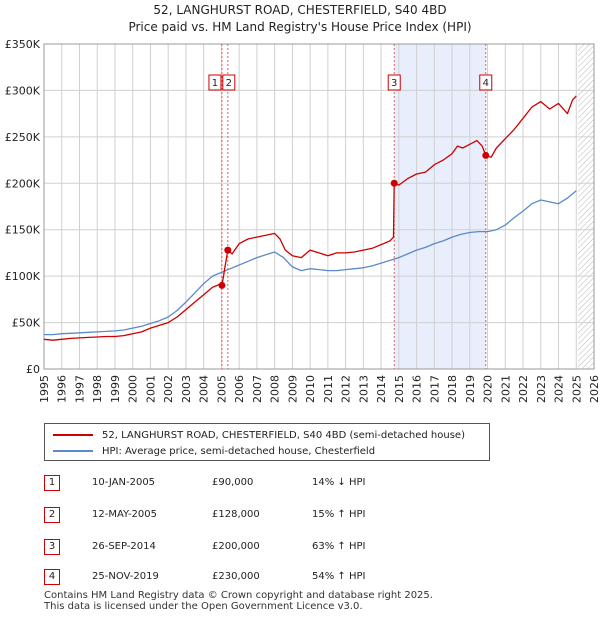 This screenshot has height=620, width=600. What do you see at coordinates (168, 389) in the screenshot?
I see `x-tick-label: 2002` at bounding box center [168, 389].